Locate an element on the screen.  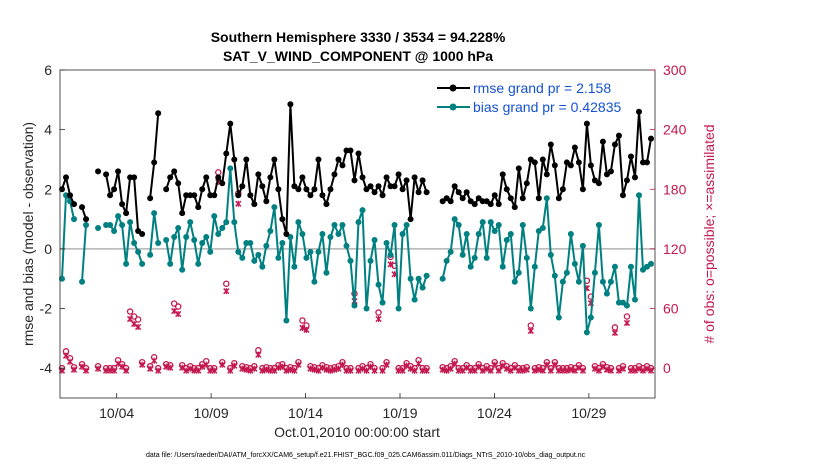
bias-line is located at coordinates (84, 253).